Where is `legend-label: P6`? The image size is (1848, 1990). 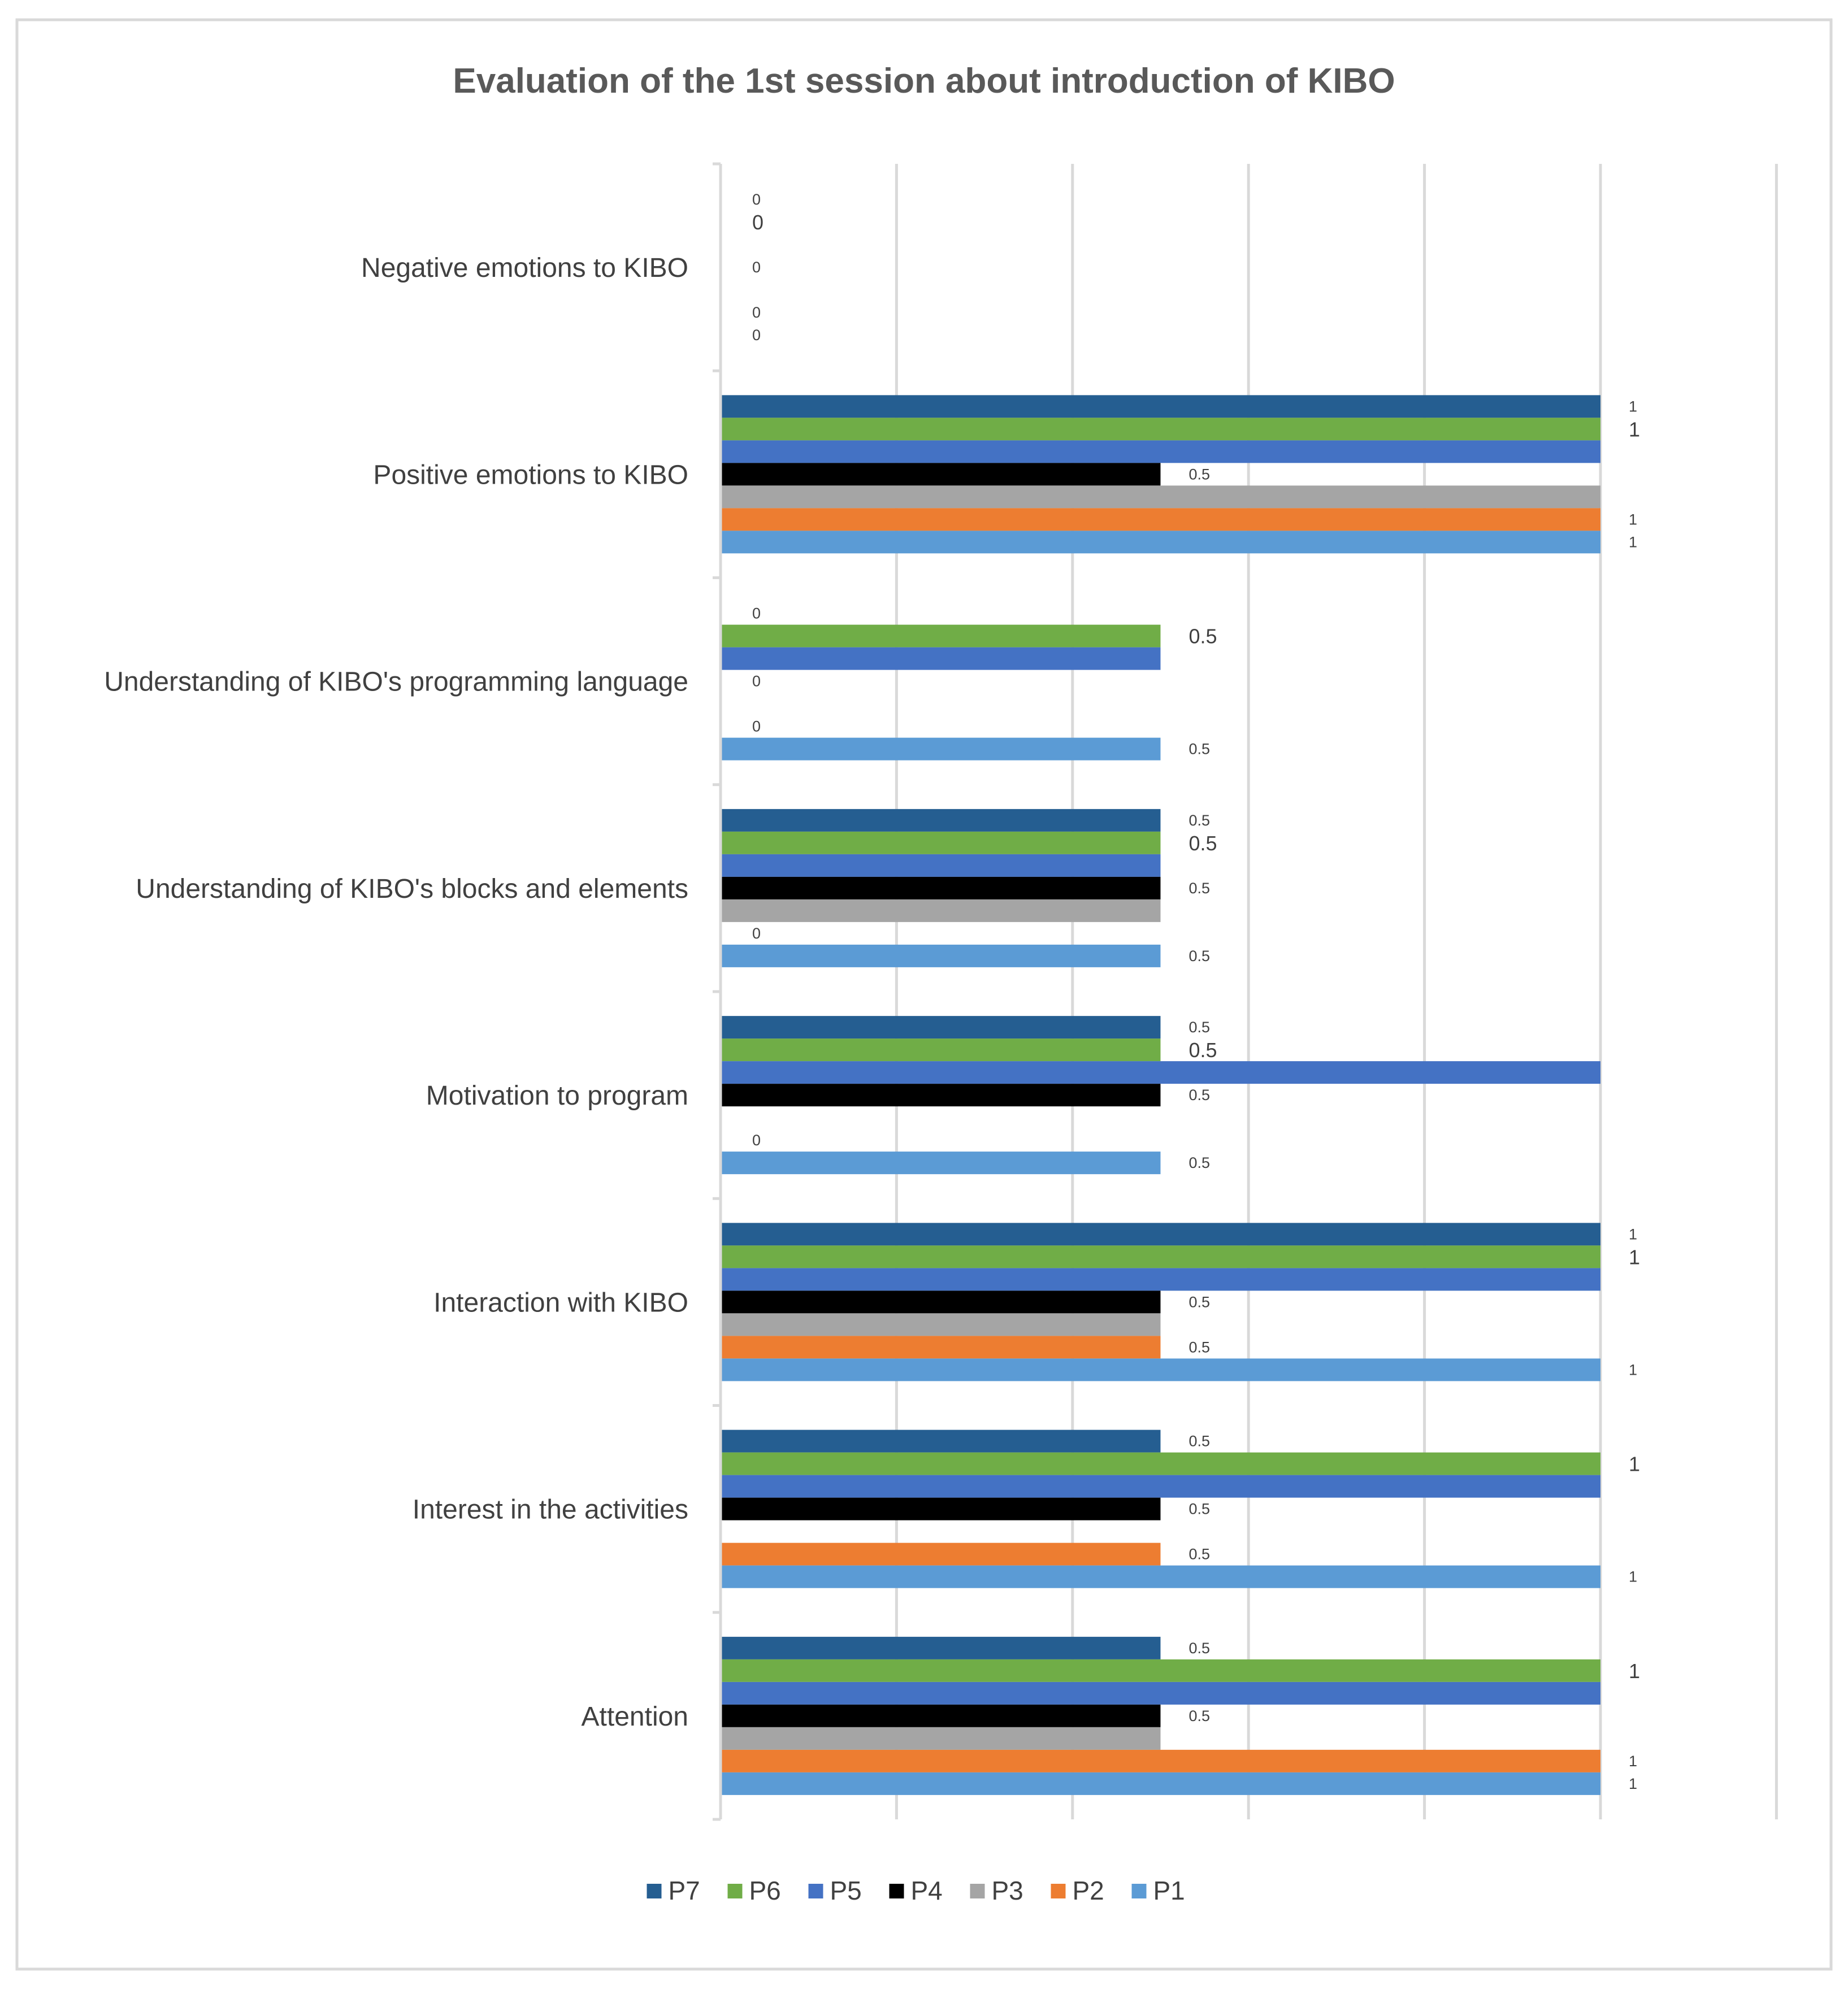
legend-label: P6 is located at coordinates (765, 1890).